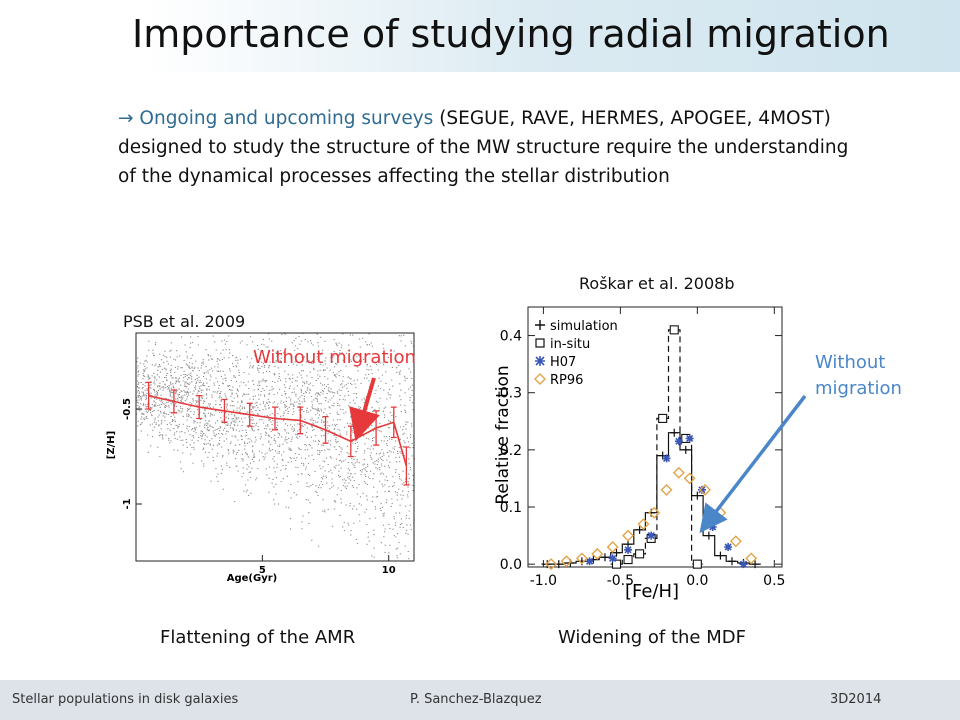 This screenshot has height=720, width=960. I want to click on amr-y-tick-label: -0.5, so click(127, 409).